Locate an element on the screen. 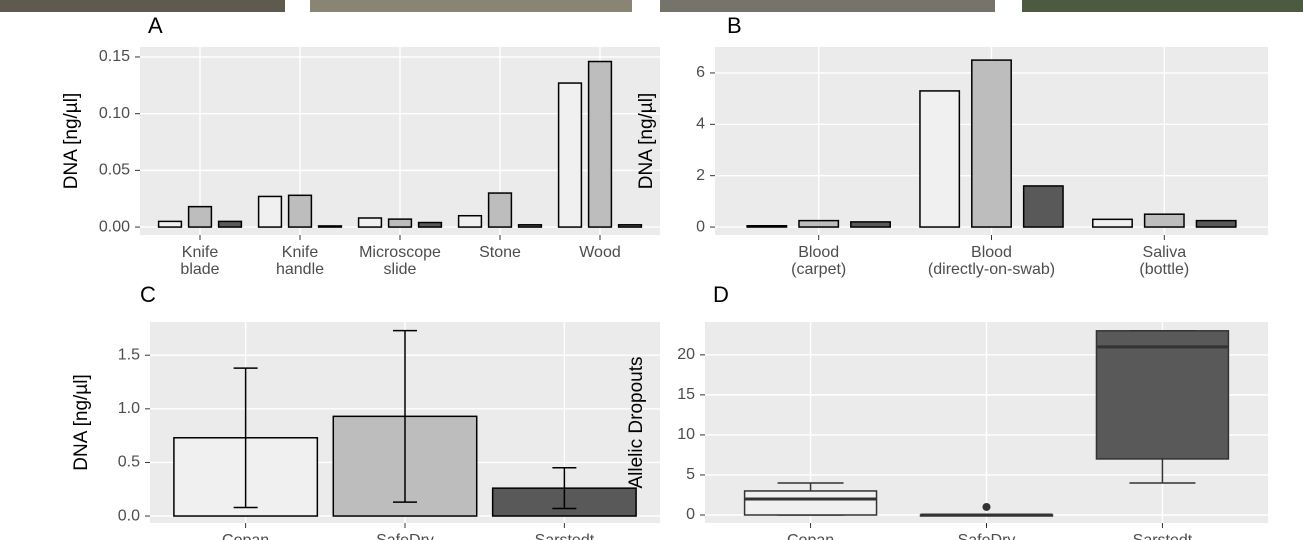 The height and width of the screenshot is (540, 1303). y-tick-label: 4 is located at coordinates (700, 124).